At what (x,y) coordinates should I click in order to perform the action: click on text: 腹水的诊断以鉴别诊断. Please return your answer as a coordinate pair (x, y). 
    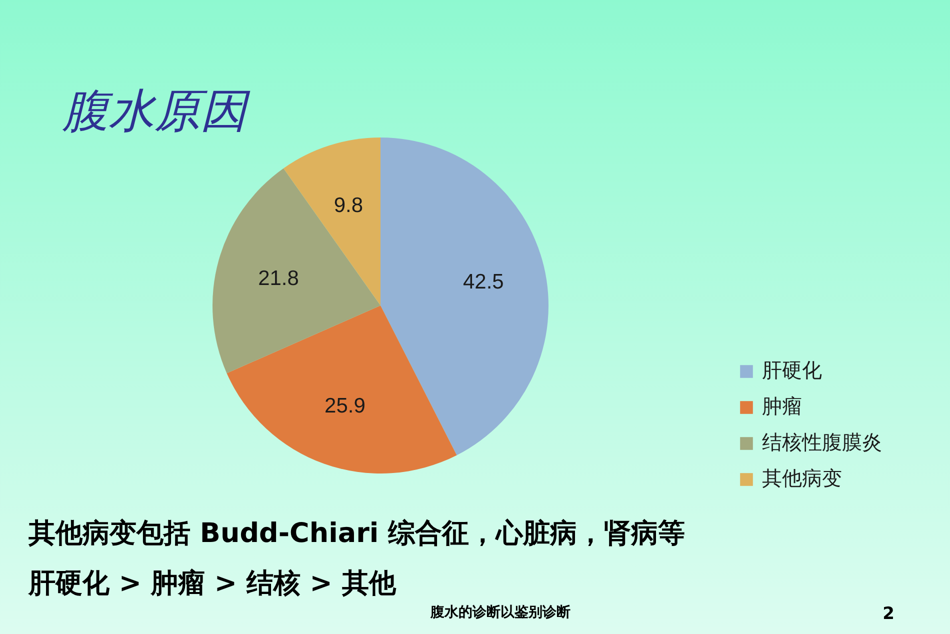
    Looking at the image, I should click on (500, 612).